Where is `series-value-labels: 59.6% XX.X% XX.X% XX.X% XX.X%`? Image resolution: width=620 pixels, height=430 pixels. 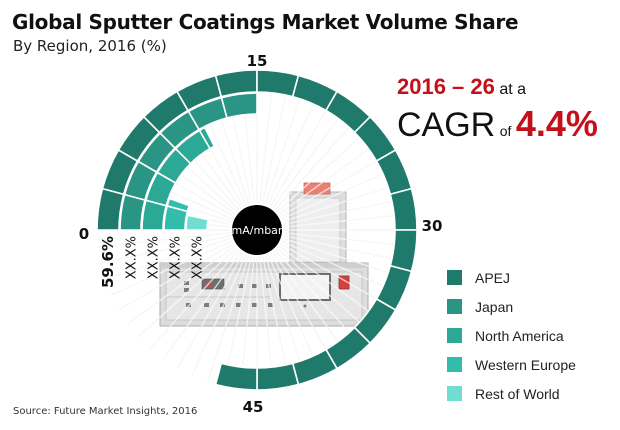
series-value-labels: 59.6% XX.X% XX.X% XX.X% XX.X% is located at coordinates (152, 262).